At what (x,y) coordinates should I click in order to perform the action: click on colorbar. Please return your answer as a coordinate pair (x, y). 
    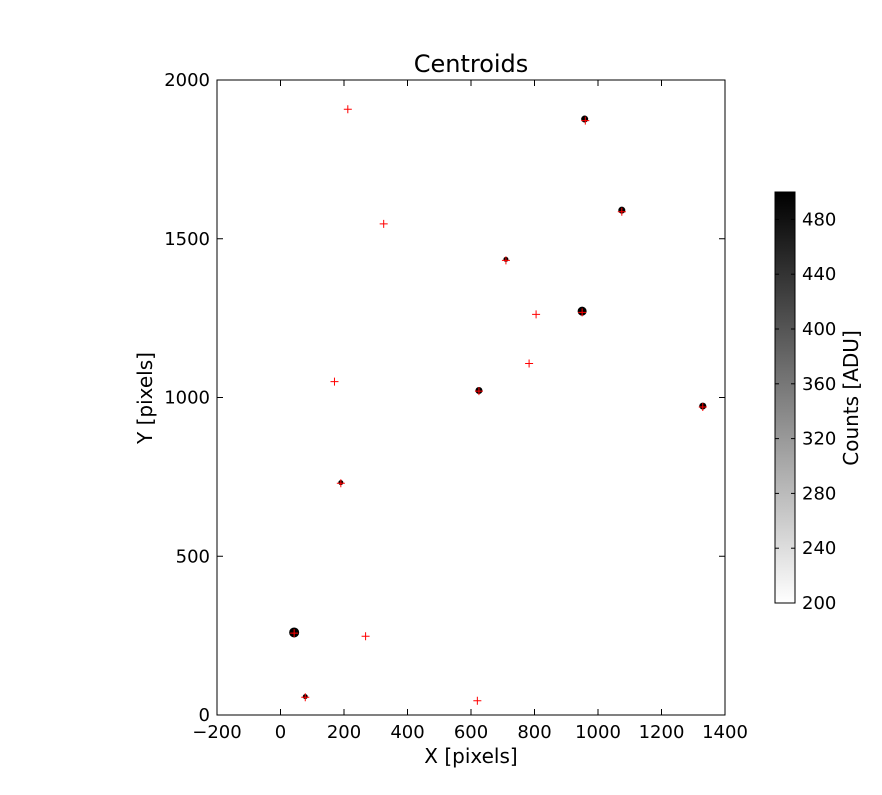
    Looking at the image, I should click on (785, 397).